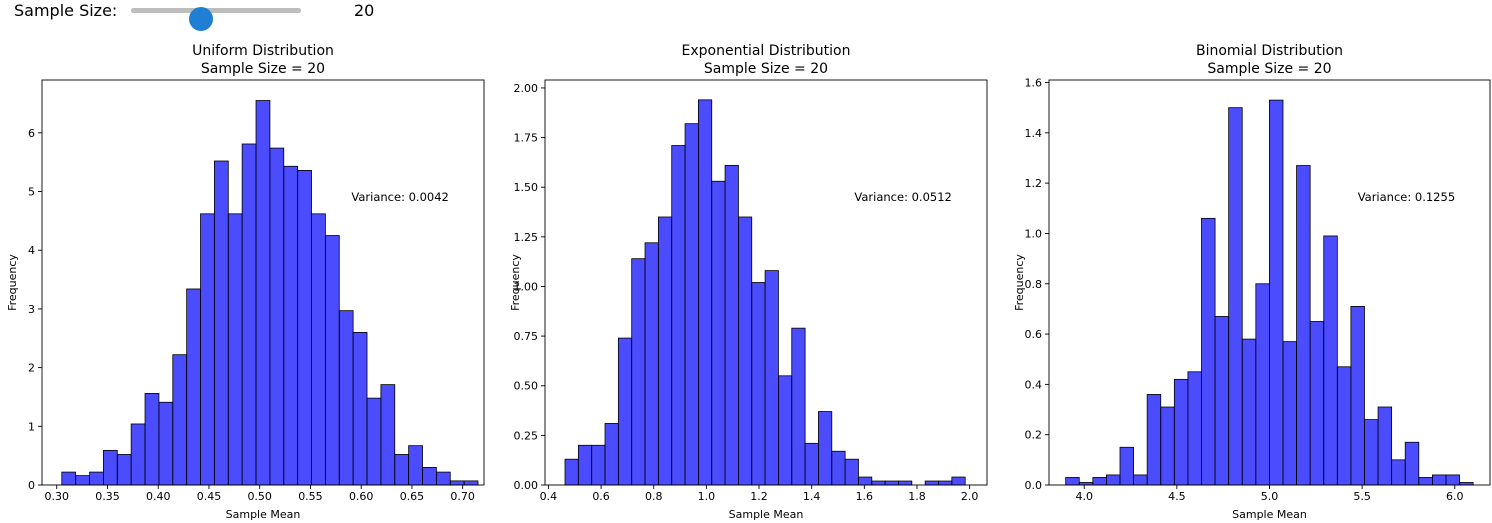 The width and height of the screenshot is (1492, 523). I want to click on x-tick-label: 0.4, so click(549, 496).